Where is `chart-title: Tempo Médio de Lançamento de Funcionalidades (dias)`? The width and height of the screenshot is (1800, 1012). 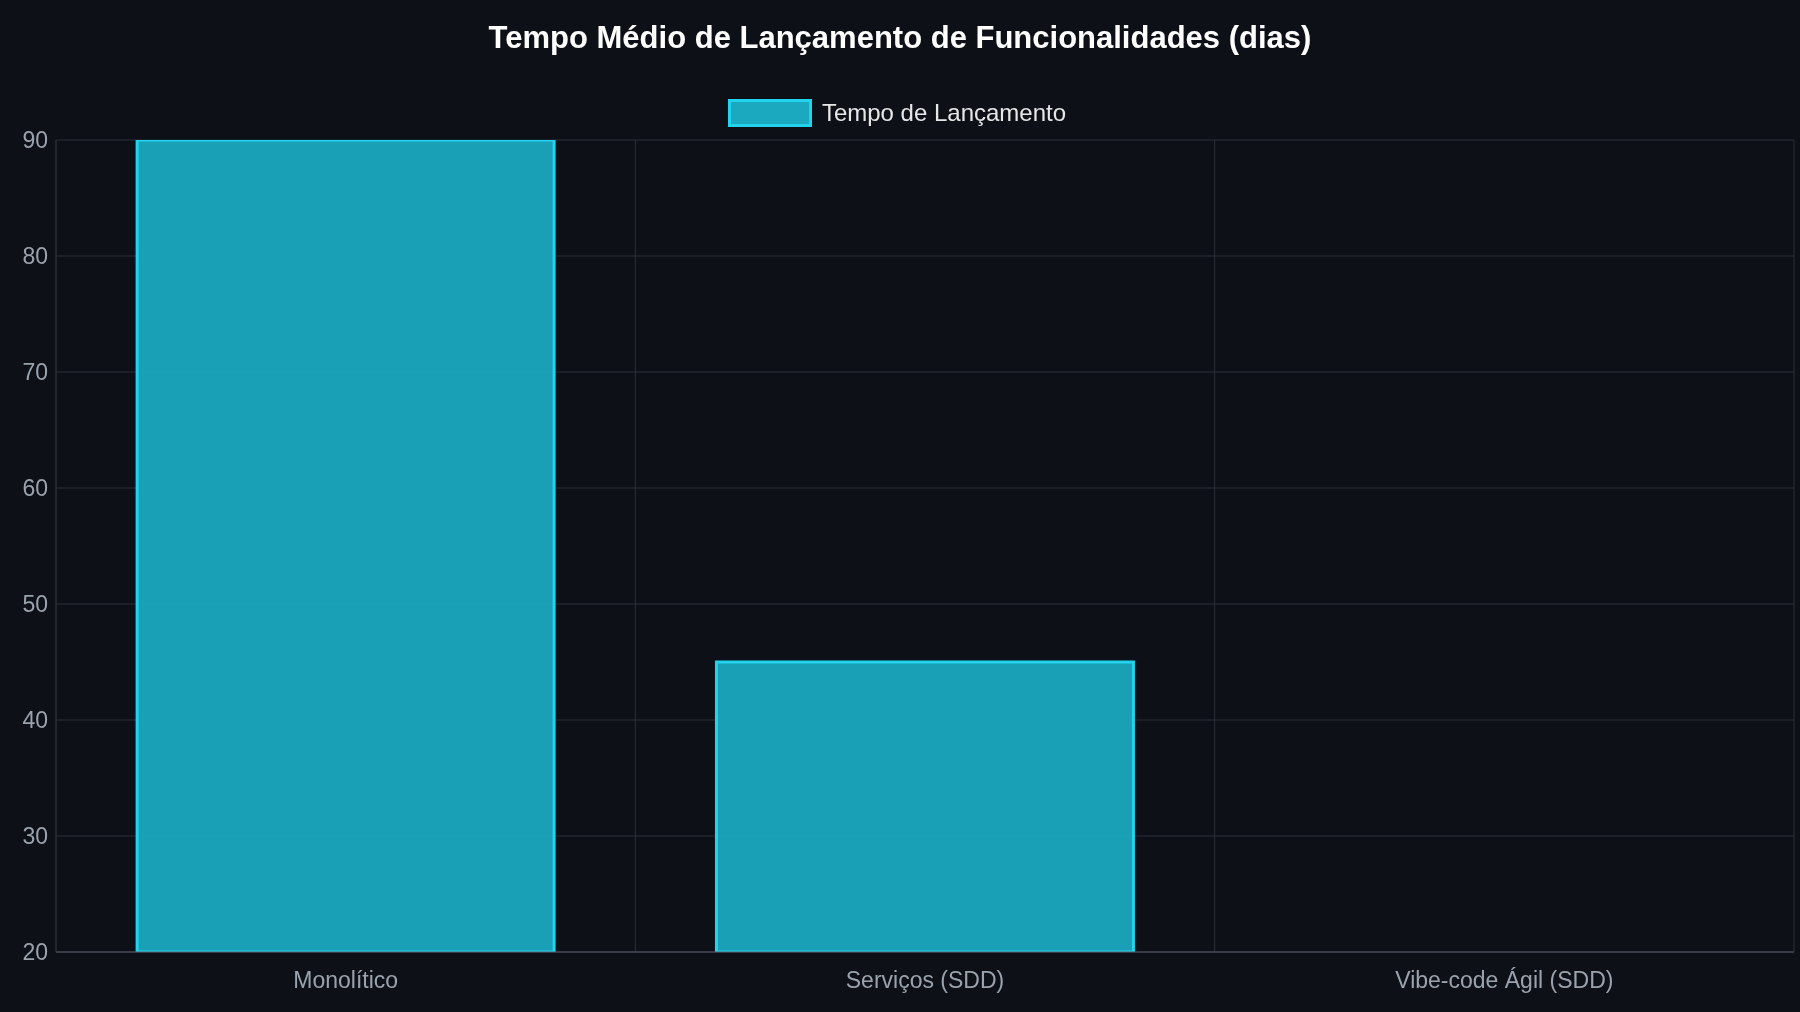 chart-title: Tempo Médio de Lançamento de Funcionalidades (dias) is located at coordinates (900, 38).